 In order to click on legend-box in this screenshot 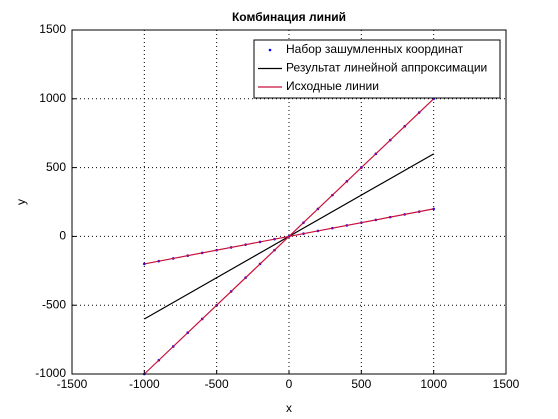, I will do `click(377, 69)`.